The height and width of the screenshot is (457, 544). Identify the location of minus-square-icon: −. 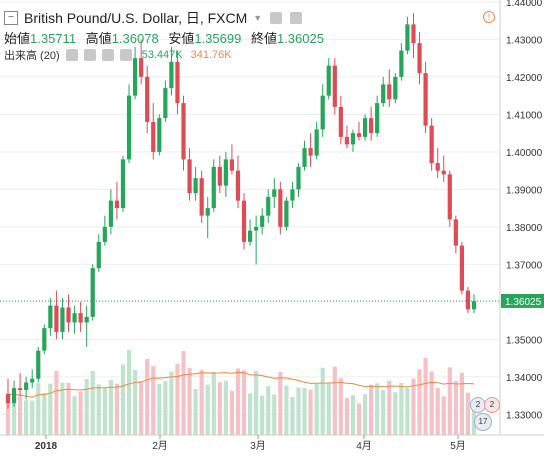
(11, 18).